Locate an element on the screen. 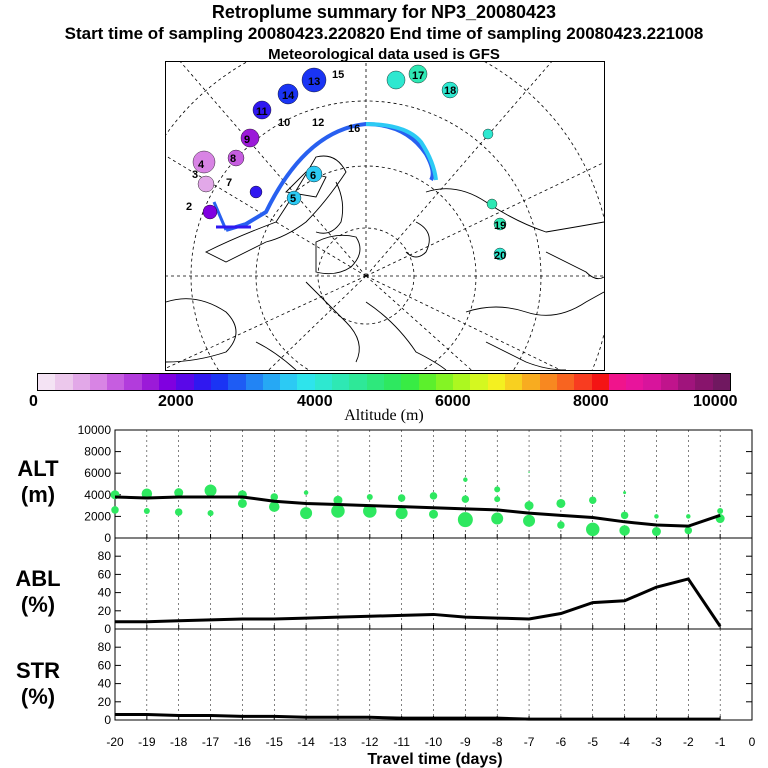 The image size is (768, 768). alt-y-tick-label: 8000 is located at coordinates (97, 452).